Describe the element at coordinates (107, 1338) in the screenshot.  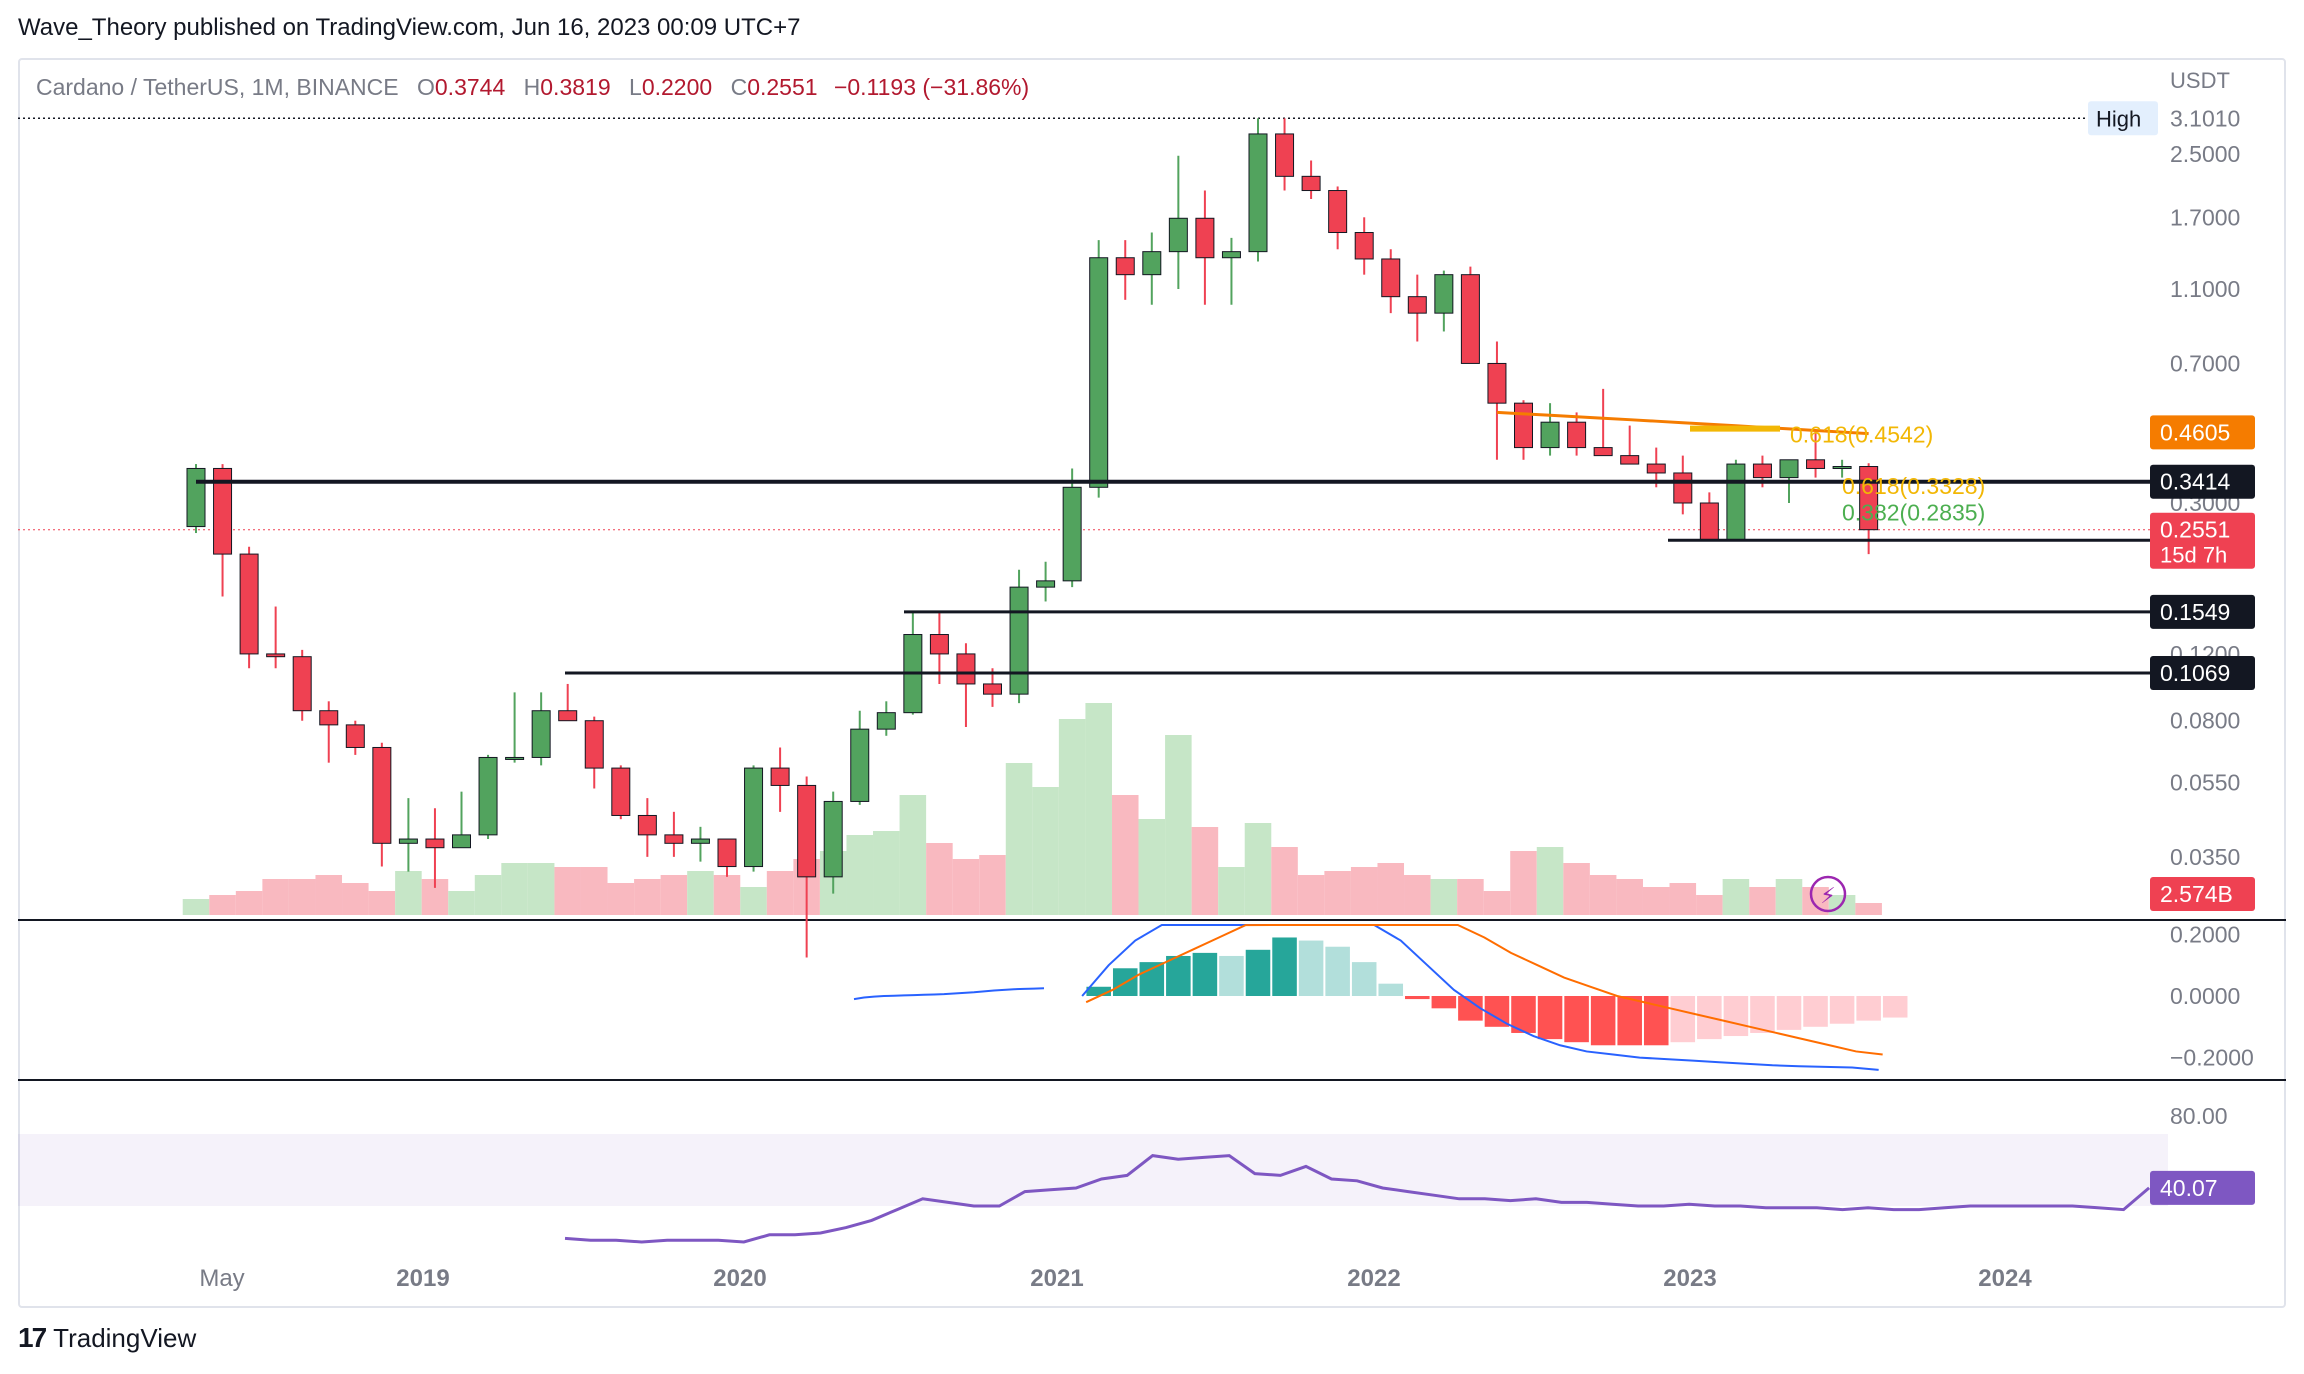
I see `footer-brand: 17 TradingView` at that location.